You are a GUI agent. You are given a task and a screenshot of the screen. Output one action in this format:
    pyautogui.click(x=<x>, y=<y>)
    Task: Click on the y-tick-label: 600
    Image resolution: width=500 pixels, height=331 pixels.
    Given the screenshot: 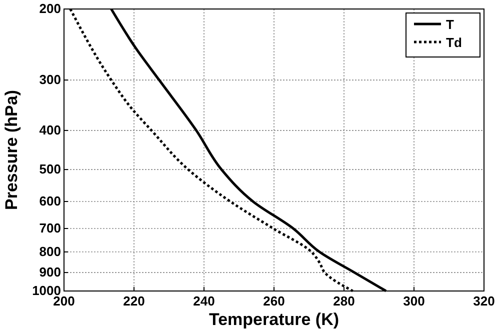 What is the action you would take?
    pyautogui.click(x=50, y=201)
    